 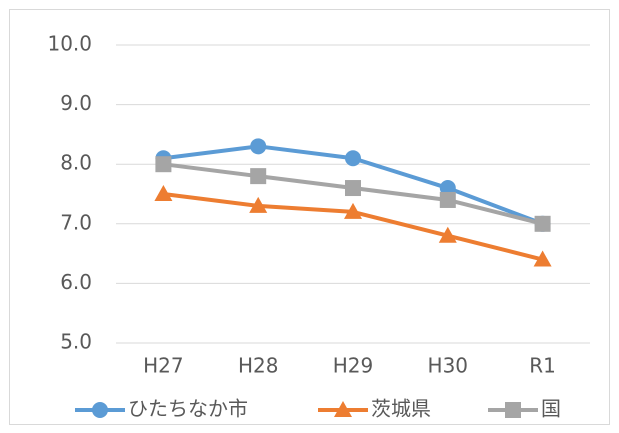 I want to click on legend-label: ひたちなか市, so click(x=188, y=409).